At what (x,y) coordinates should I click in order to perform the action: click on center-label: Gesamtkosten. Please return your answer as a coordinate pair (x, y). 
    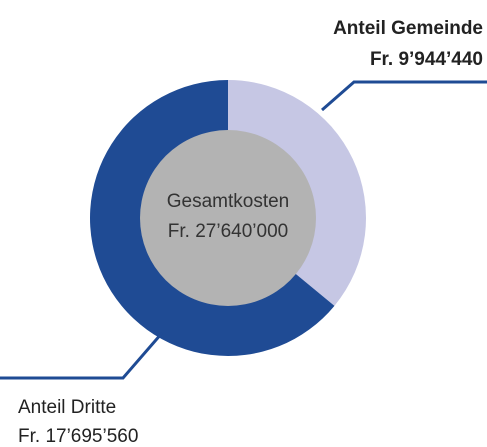
    Looking at the image, I should click on (228, 201).